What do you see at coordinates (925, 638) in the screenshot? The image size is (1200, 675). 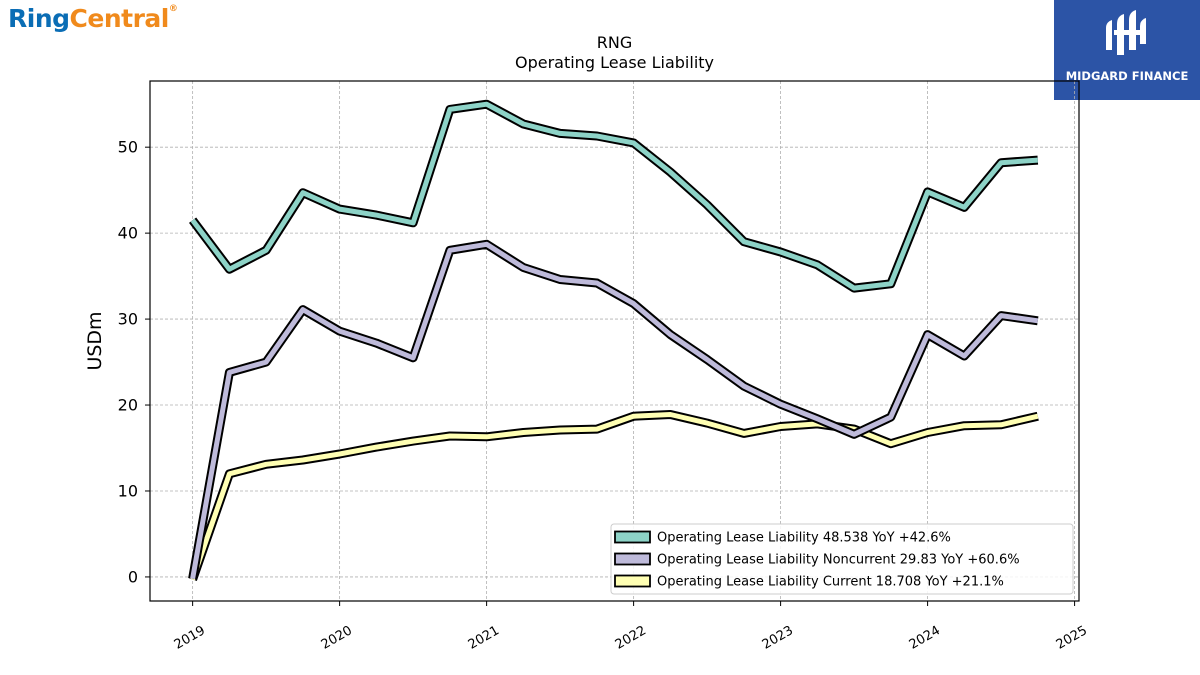 I see `x-tick-label: 2024` at bounding box center [925, 638].